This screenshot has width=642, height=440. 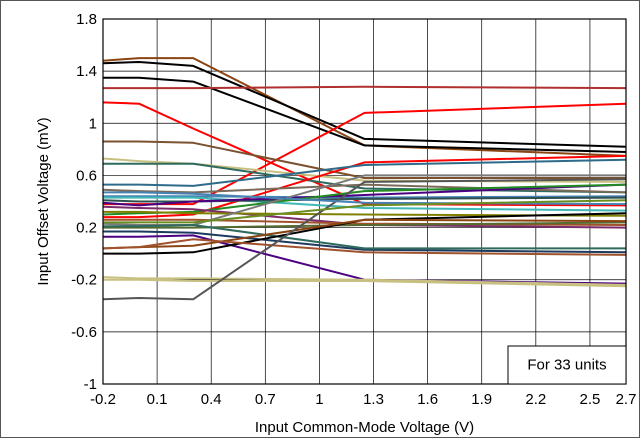 What do you see at coordinates (86, 71) in the screenshot?
I see `y-tick-label: 1.4` at bounding box center [86, 71].